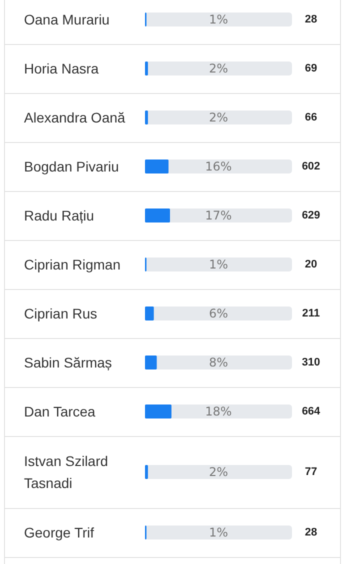 The height and width of the screenshot is (564, 348). What do you see at coordinates (75, 118) in the screenshot?
I see `y-tick-label: Alexandra Oană` at bounding box center [75, 118].